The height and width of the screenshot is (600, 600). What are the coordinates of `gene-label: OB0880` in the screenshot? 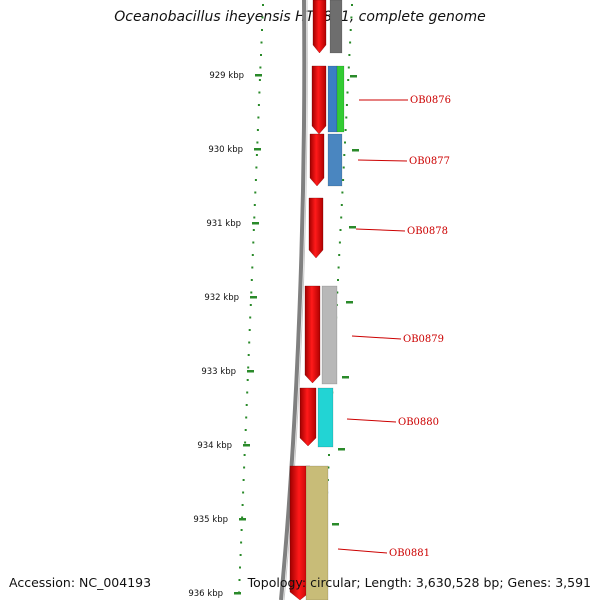 It's located at (418, 422).